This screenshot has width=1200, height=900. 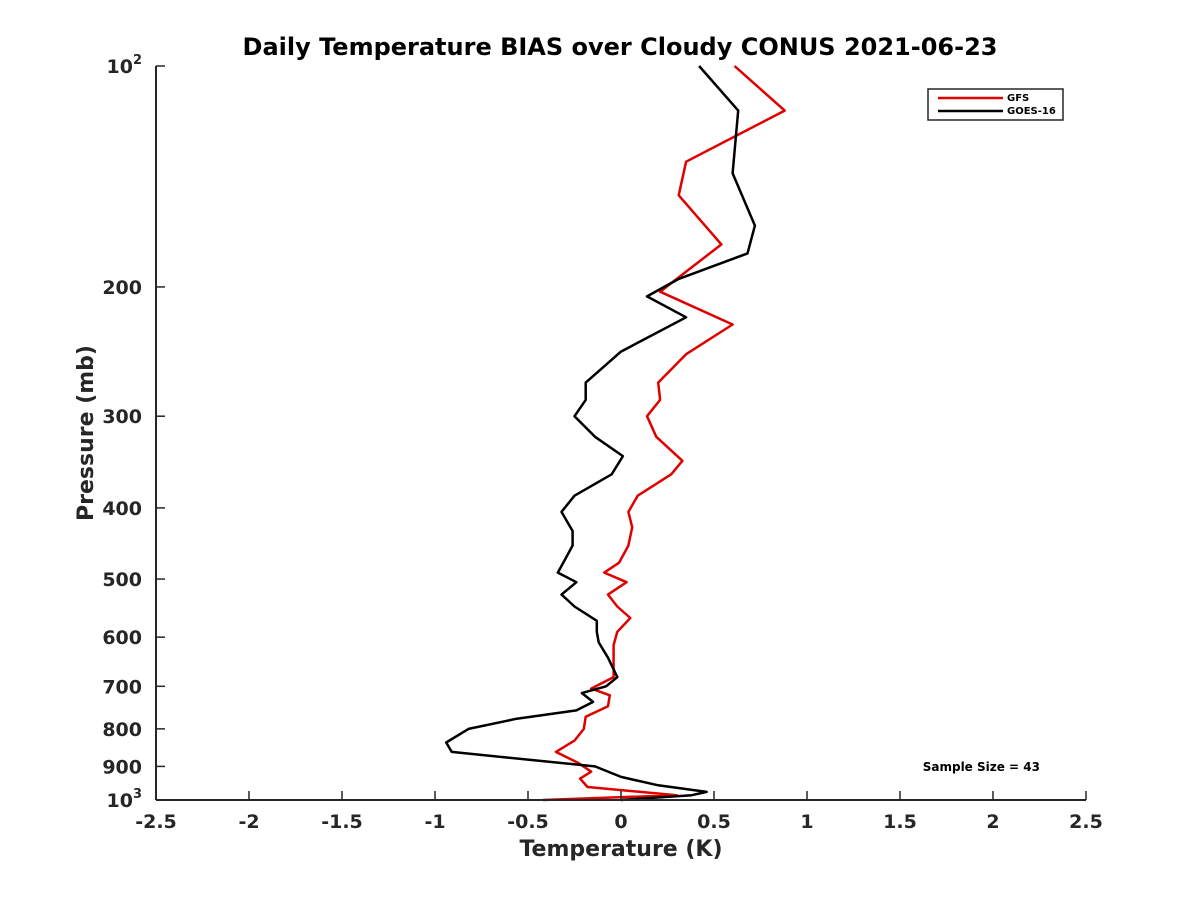 I want to click on y-tick-label: 700, so click(x=122, y=687).